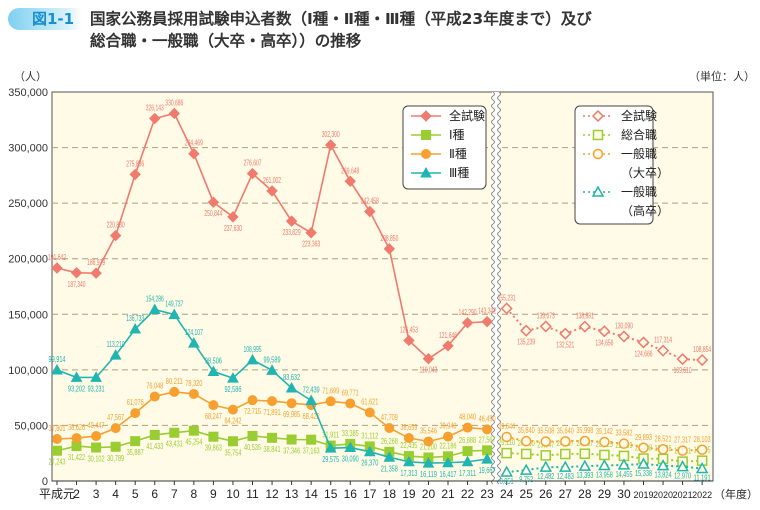 This screenshot has width=760, height=510. I want to click on y-tick-label: 250,000, so click(28, 204).